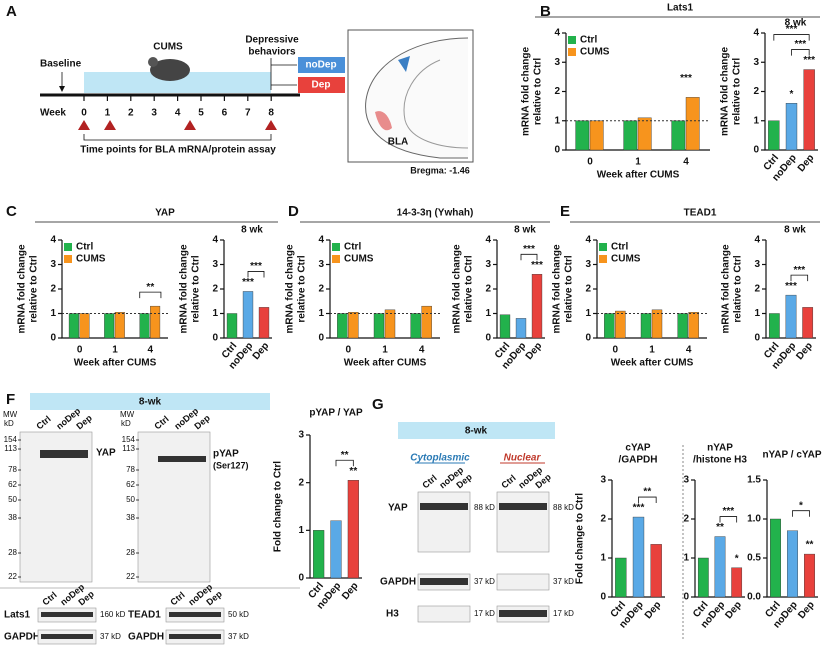 The width and height of the screenshot is (825, 647). What do you see at coordinates (12, 517) in the screenshot?
I see `mw-label: 38` at bounding box center [12, 517].